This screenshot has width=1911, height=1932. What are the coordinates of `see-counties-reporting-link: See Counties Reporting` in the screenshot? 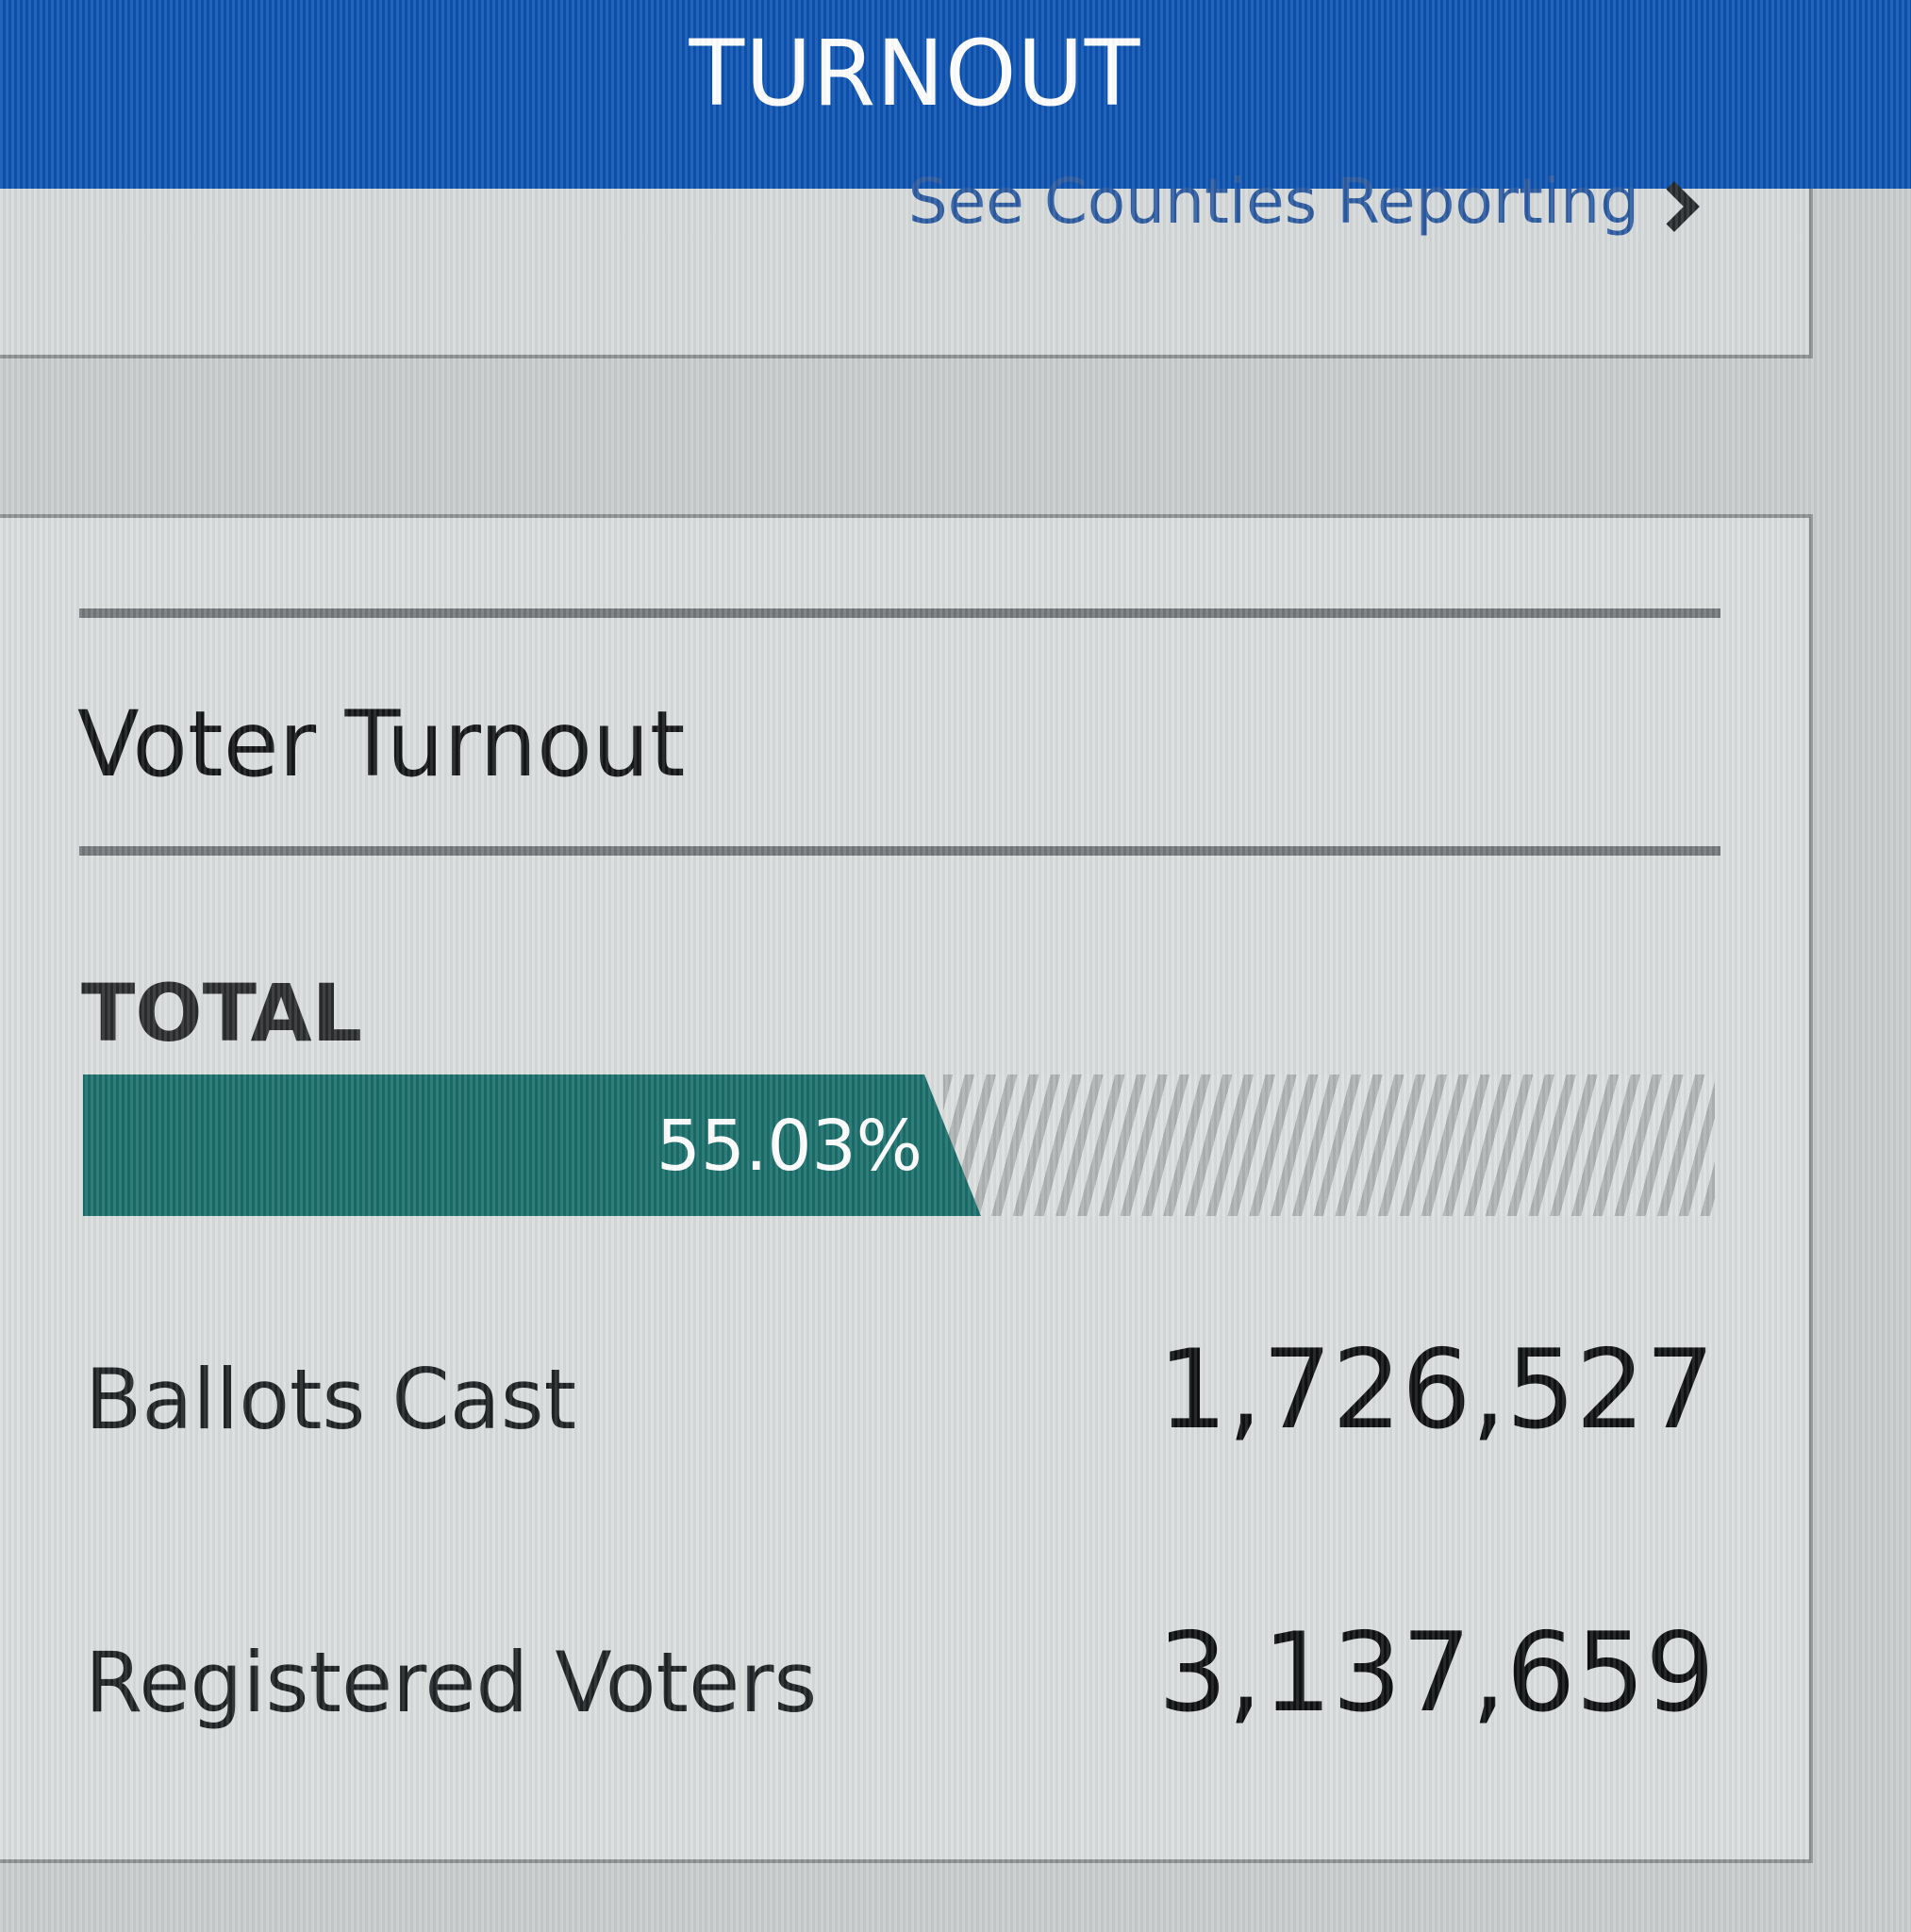 It's located at (1303, 202).